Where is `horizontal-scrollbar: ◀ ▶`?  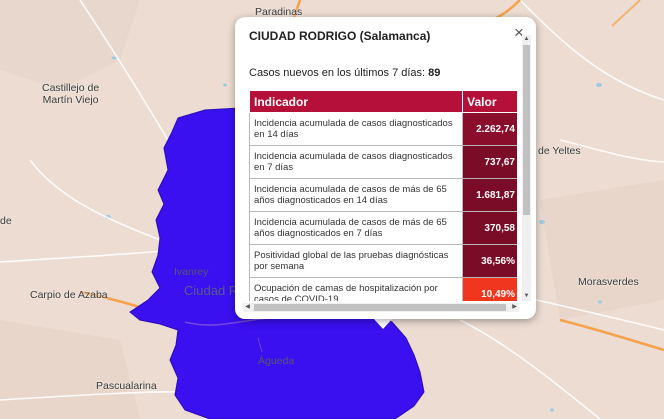 horizontal-scrollbar: ◀ ▶ is located at coordinates (381, 307).